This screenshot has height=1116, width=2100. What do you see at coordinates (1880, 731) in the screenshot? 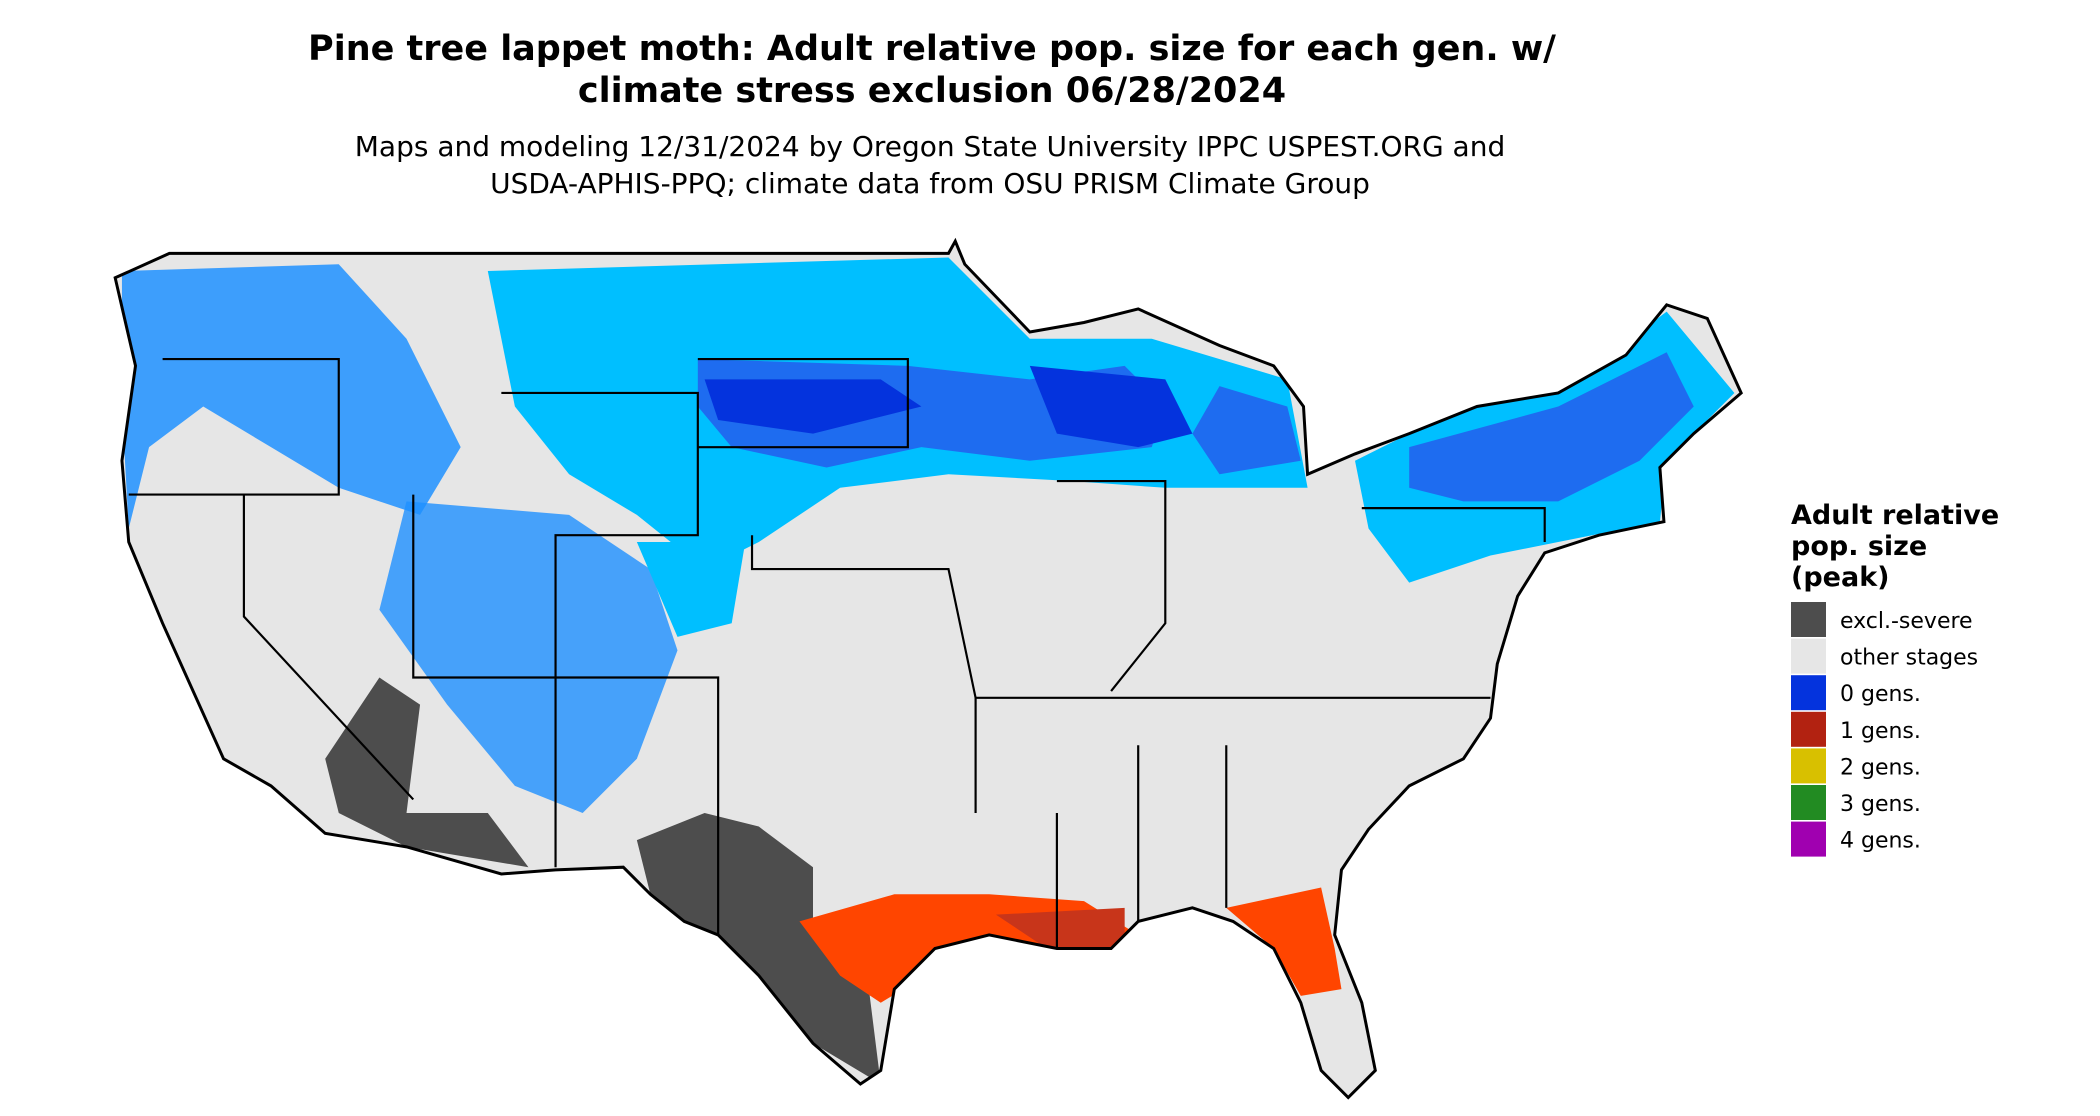
I see `legend-label: 1 gens.` at bounding box center [1880, 731].